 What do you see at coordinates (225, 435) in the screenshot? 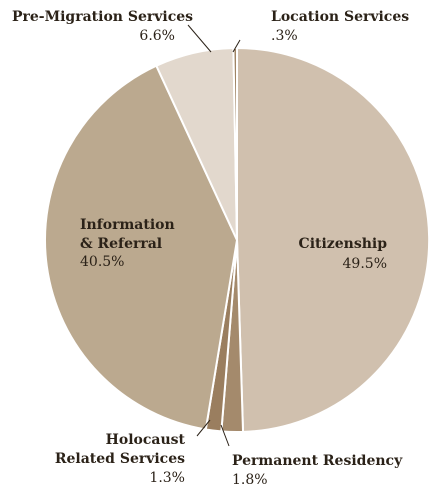
I see `leader-line-permanent-residency` at bounding box center [225, 435].